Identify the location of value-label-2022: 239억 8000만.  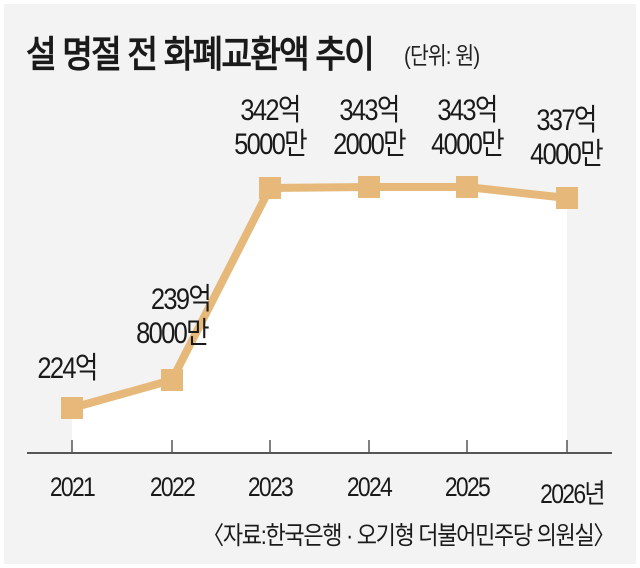
(174, 316).